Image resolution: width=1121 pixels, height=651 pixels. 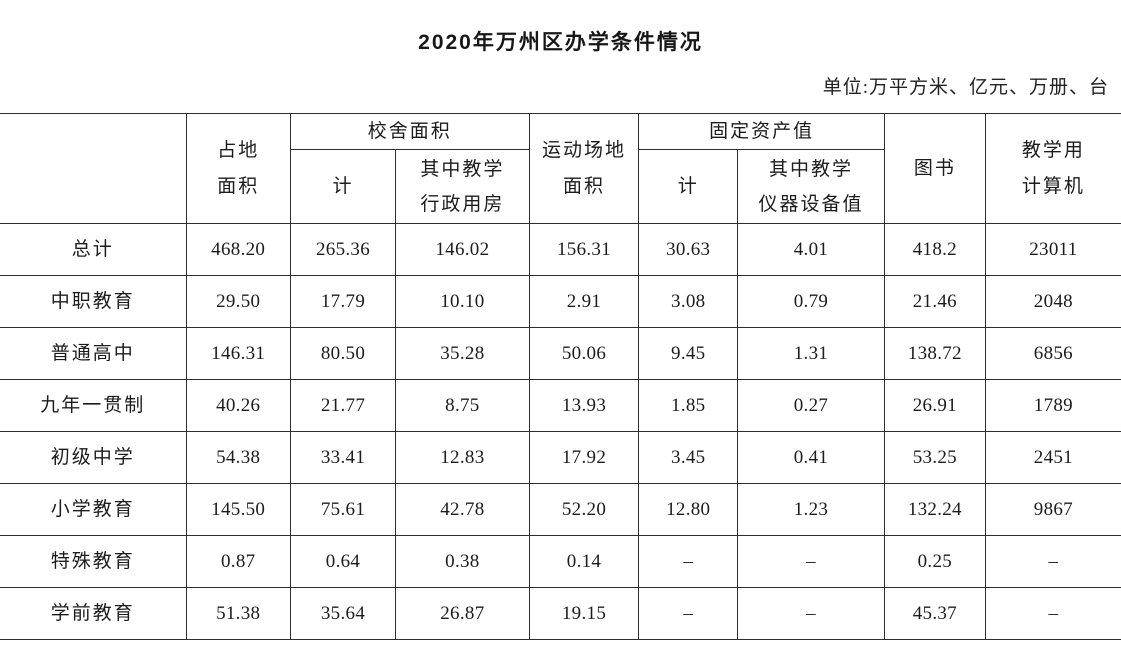 I want to click on row-label: 小学教育, so click(x=93, y=510).